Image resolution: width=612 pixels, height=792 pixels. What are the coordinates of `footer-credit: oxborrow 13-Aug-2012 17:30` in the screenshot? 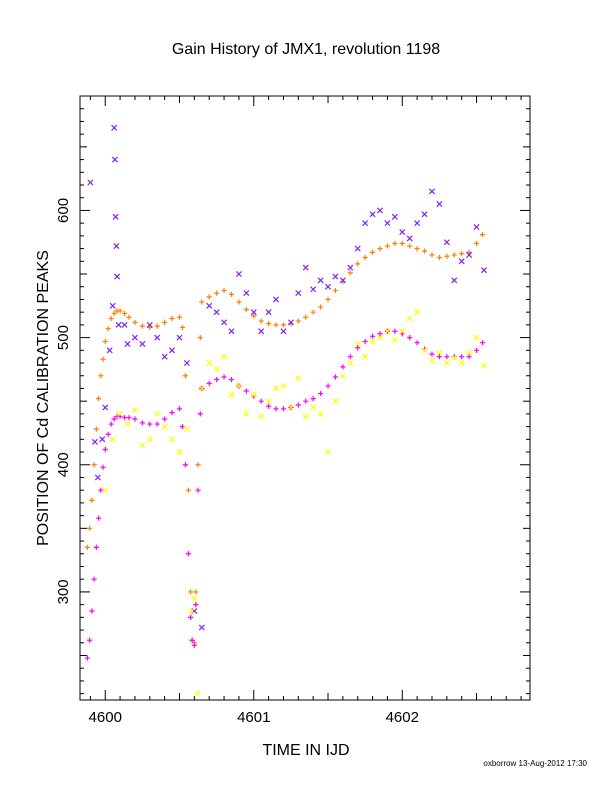 It's located at (535, 763).